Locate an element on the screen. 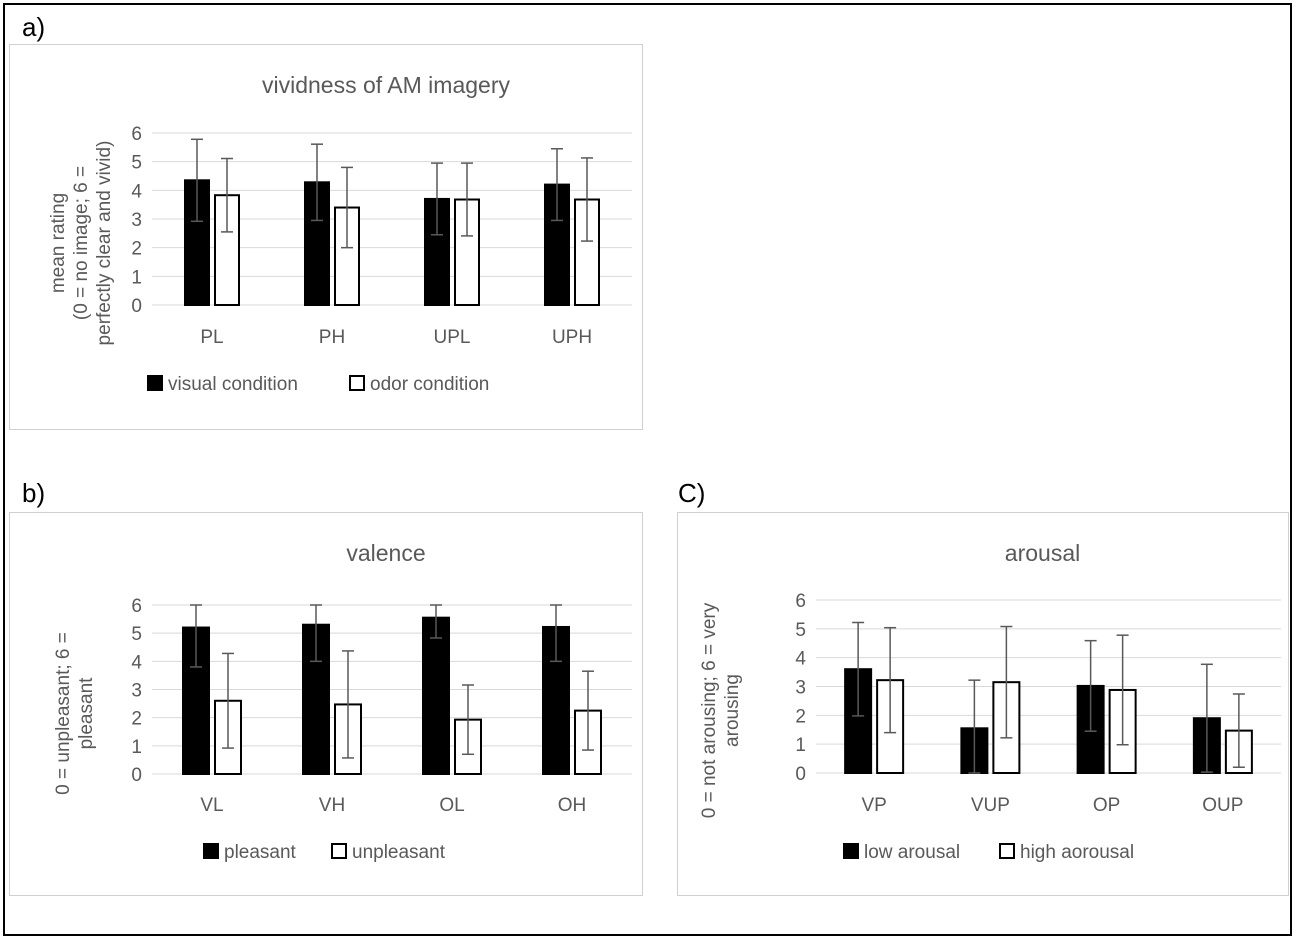  legend-label: pleasant is located at coordinates (260, 852).